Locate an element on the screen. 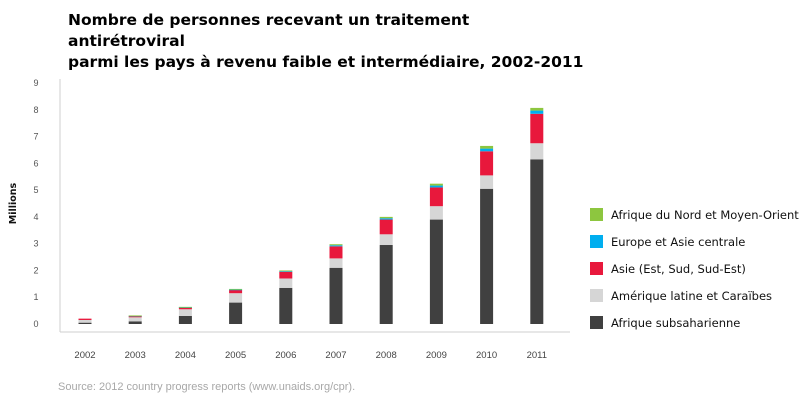 Image resolution: width=800 pixels, height=410 pixels. legend-item: Asie (Est, Sud, Sud-Est) is located at coordinates (694, 268).